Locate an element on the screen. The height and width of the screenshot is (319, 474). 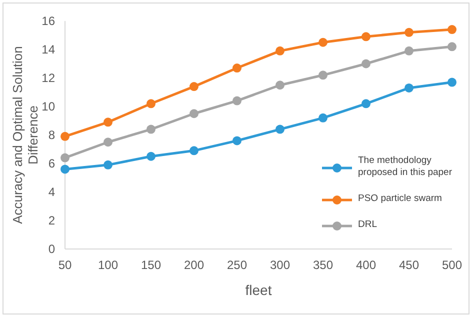
x-tick-label: 150 is located at coordinates (151, 265).